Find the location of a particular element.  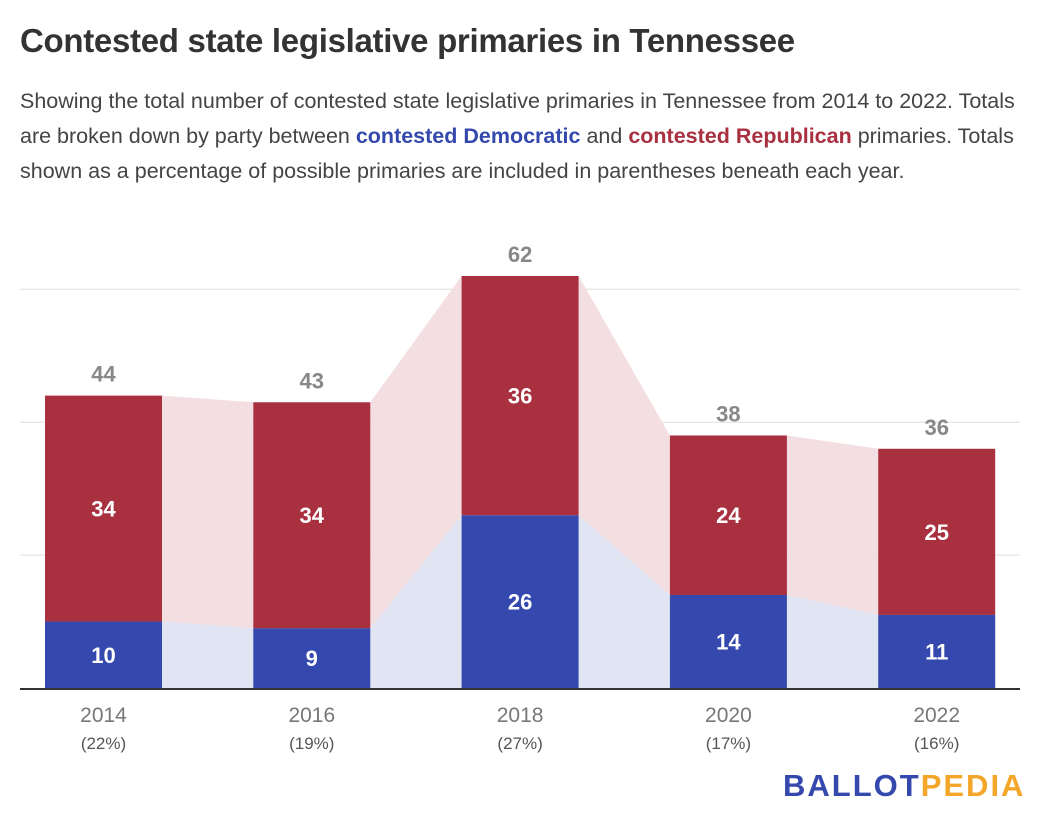

dem-value-label: 9 is located at coordinates (312, 658).